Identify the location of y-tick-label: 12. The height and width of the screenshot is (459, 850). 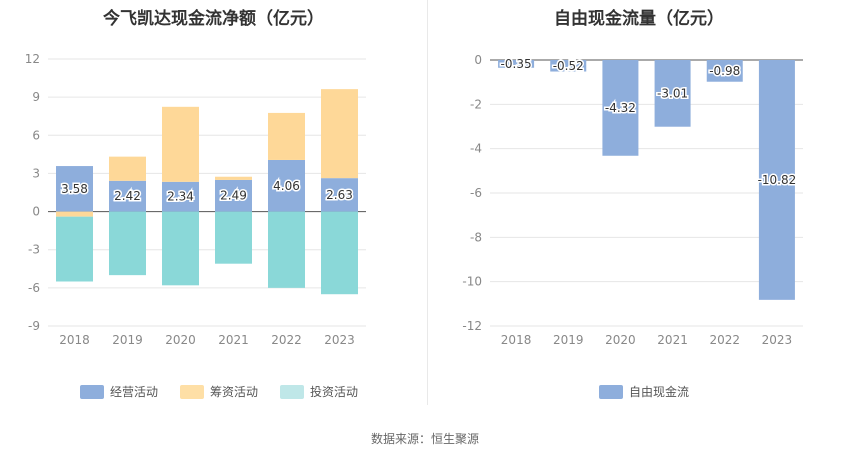
(32, 59).